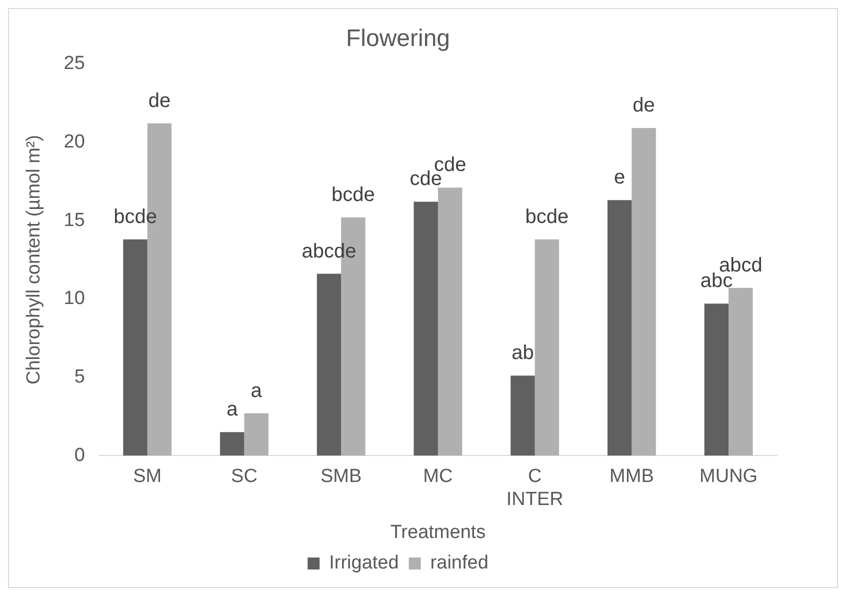  I want to click on x-tick-label: C INTER, so click(535, 488).